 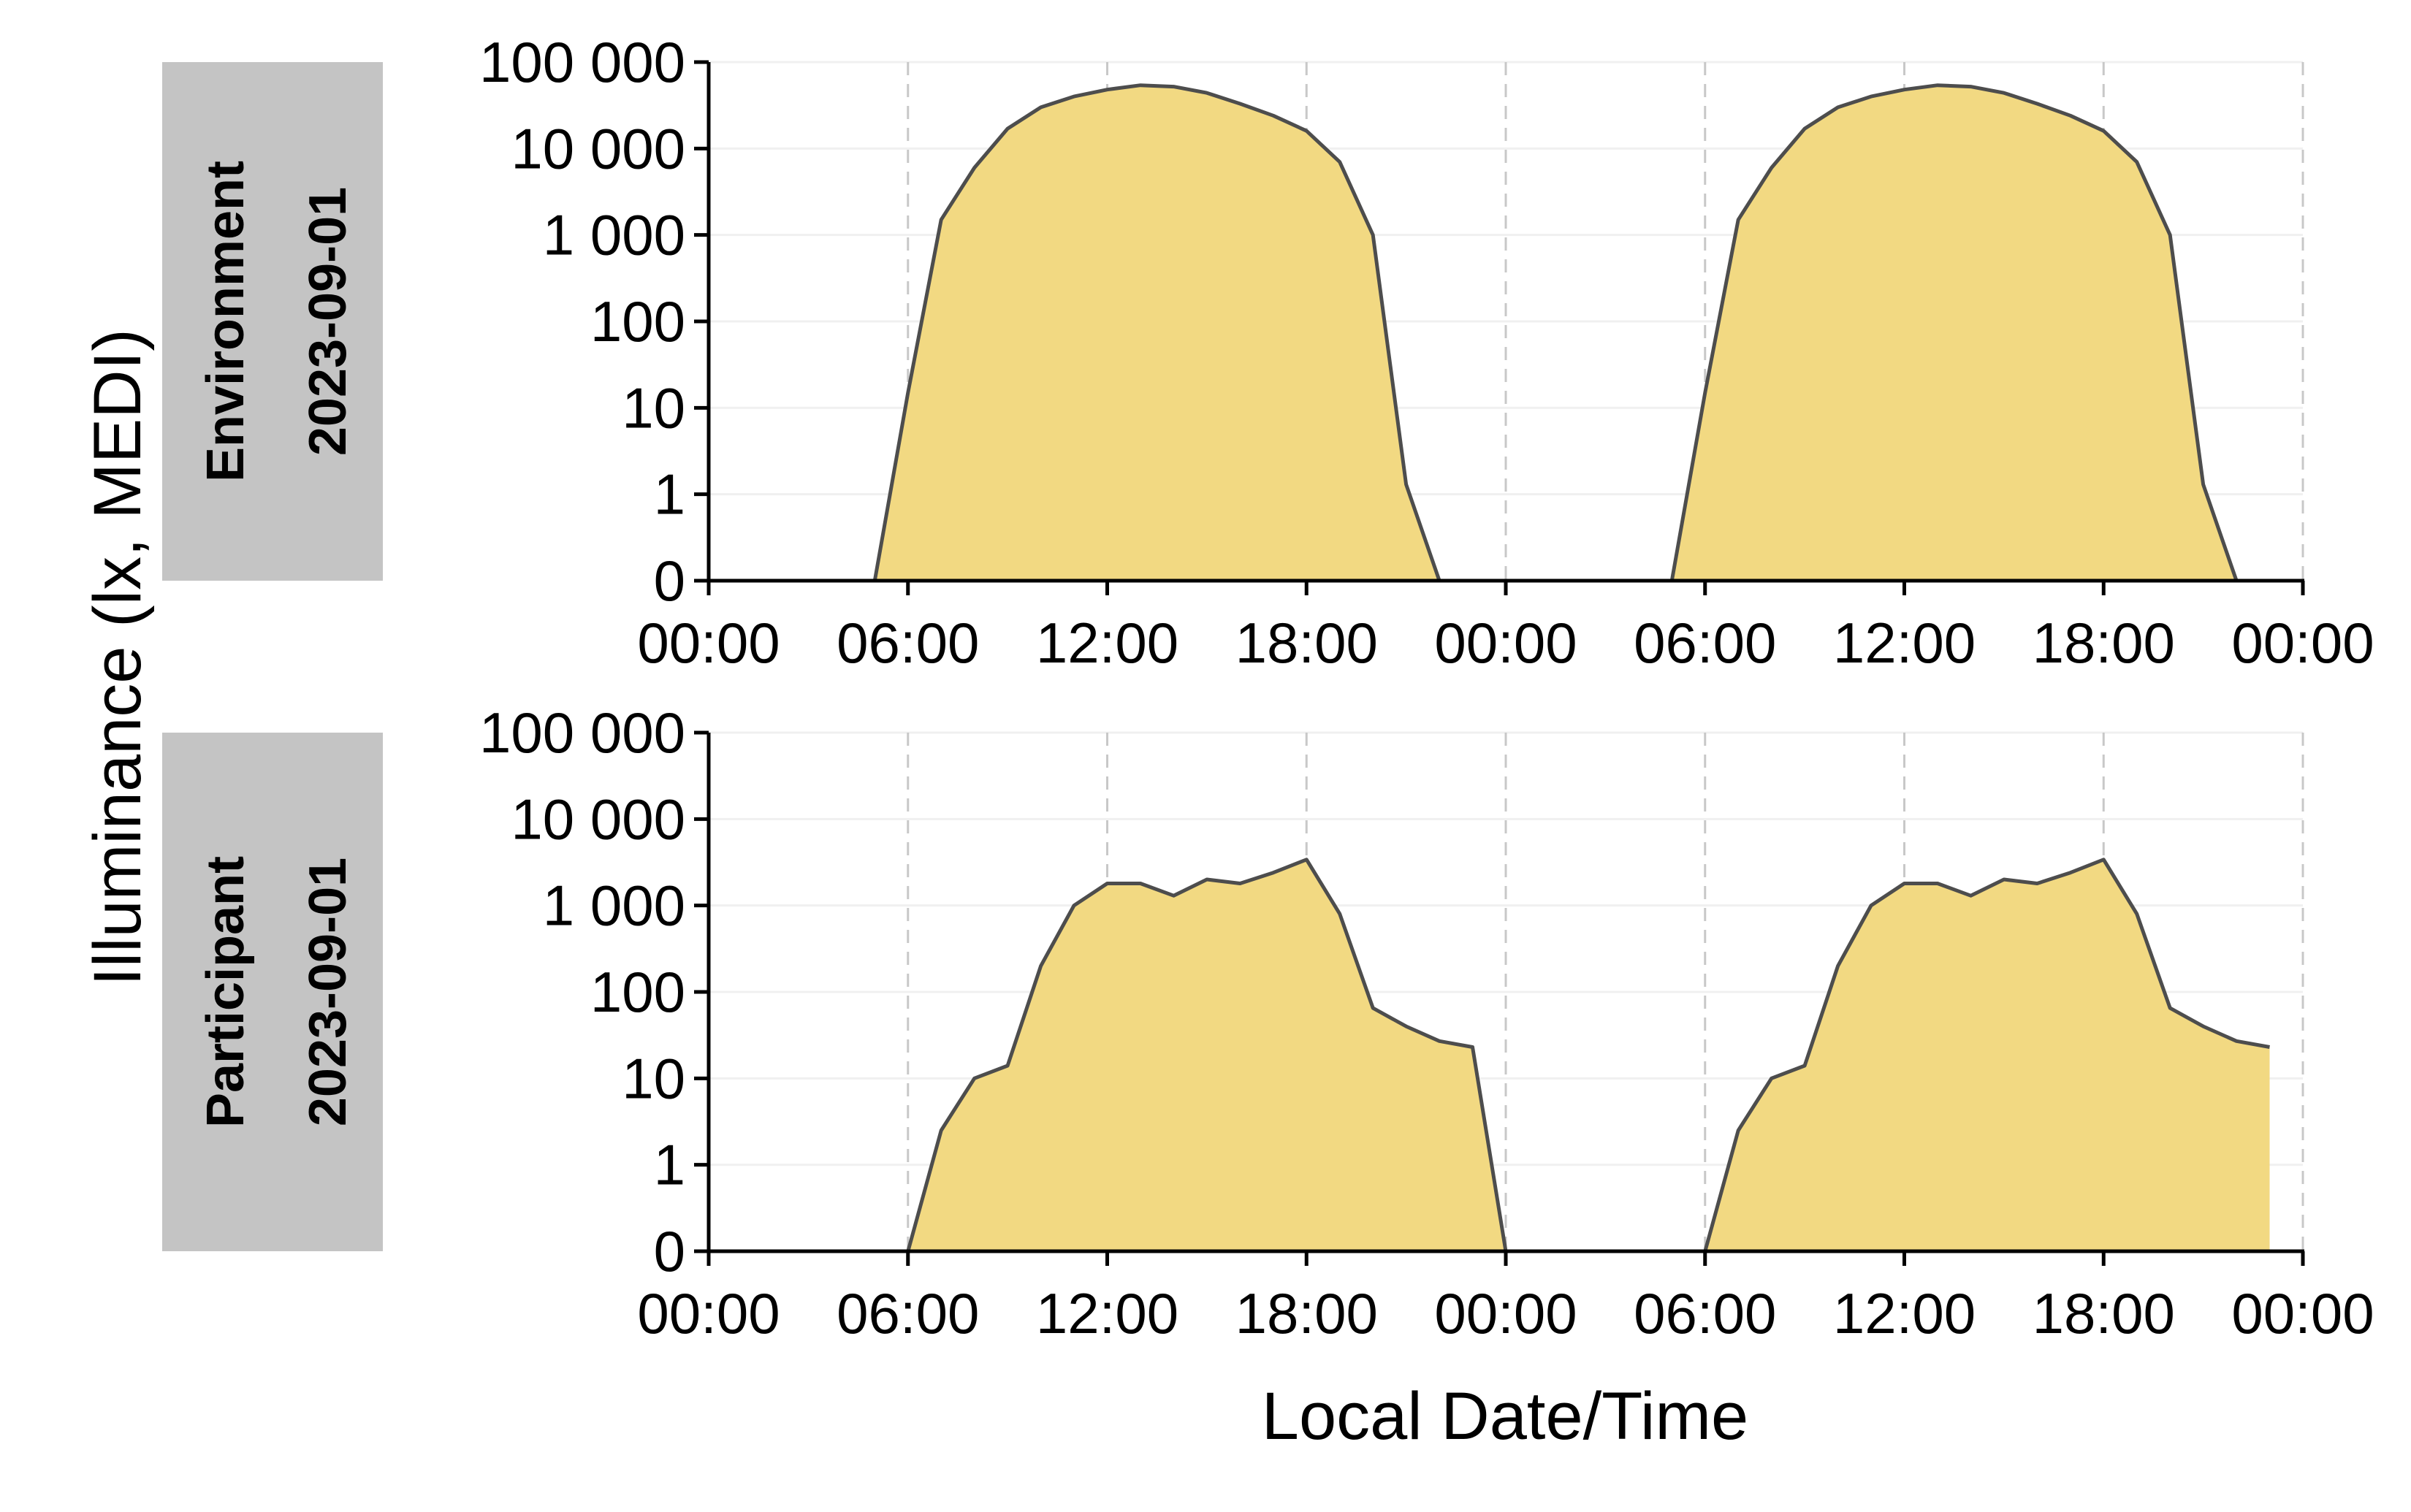 What do you see at coordinates (226, 321) in the screenshot?
I see `facet-label: Environment` at bounding box center [226, 321].